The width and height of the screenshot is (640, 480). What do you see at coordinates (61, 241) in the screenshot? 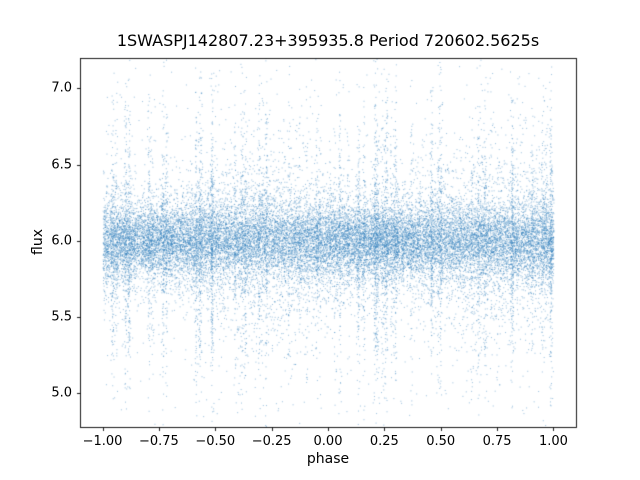
I see `y-tick-label: 6.0` at bounding box center [61, 241].